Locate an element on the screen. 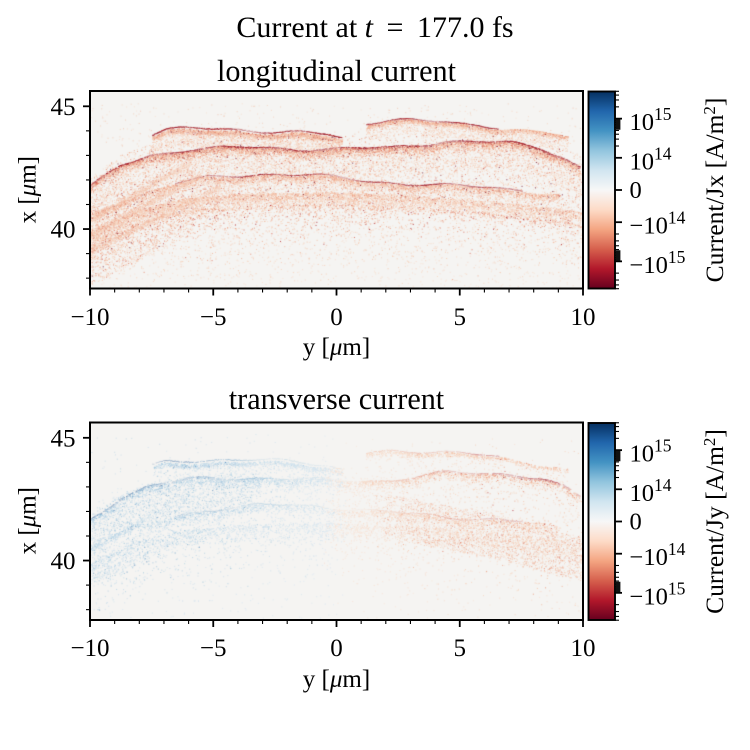 This screenshot has width=750, height=750. svg-text: transverse current is located at coordinates (337, 399).